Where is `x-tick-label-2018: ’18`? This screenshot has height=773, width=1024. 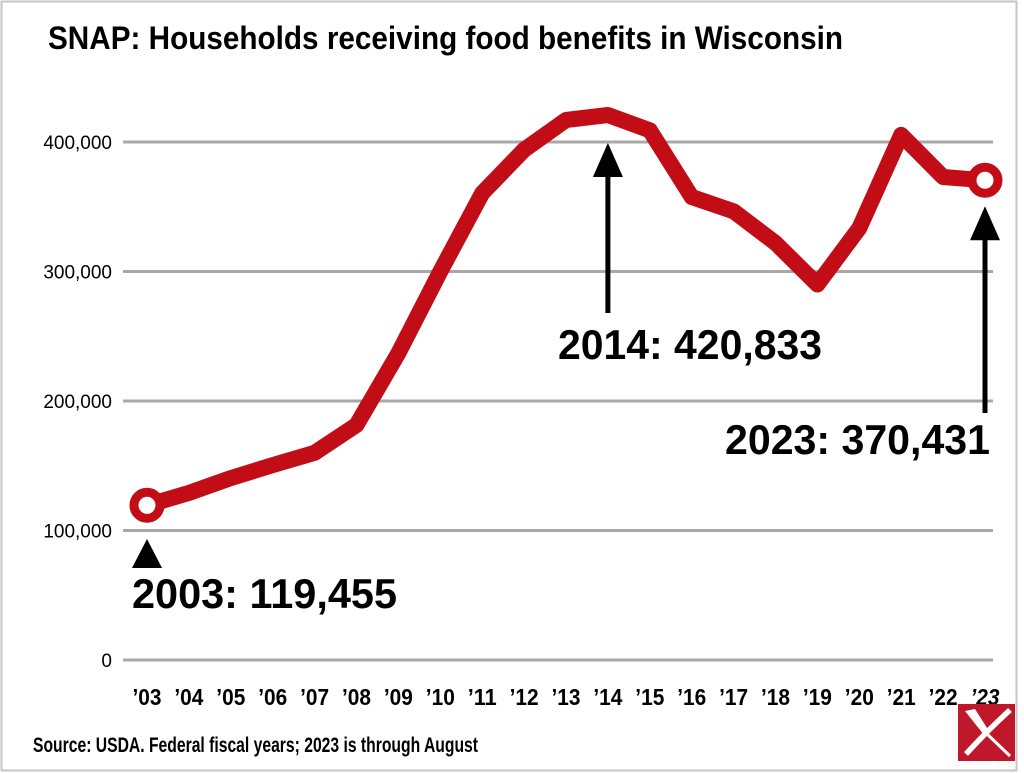 x-tick-label-2018: ’18 is located at coordinates (775, 697).